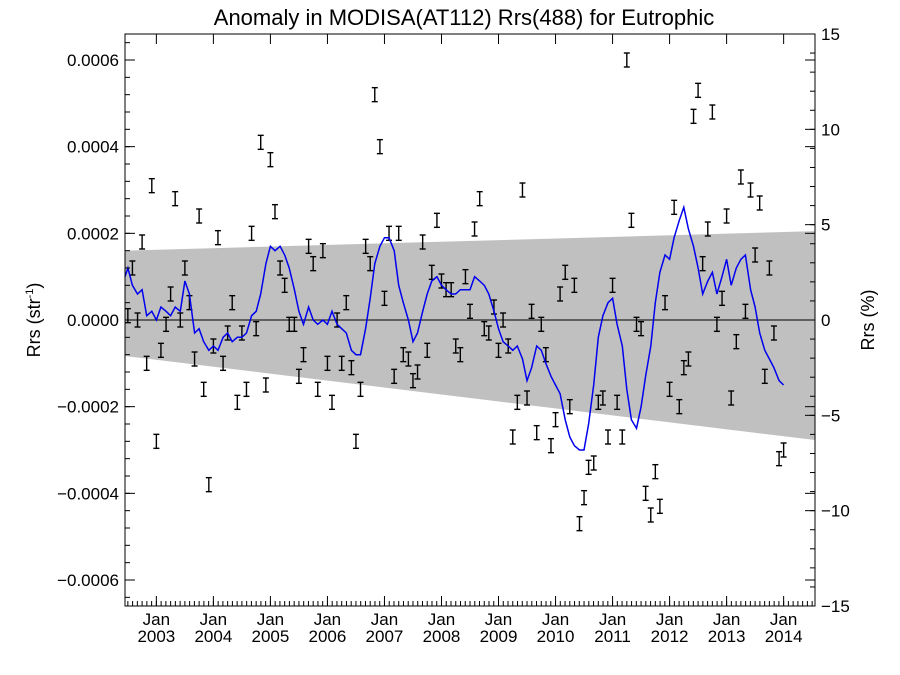 The width and height of the screenshot is (900, 675). What do you see at coordinates (784, 636) in the screenshot?
I see `x-tick-label-year: 2014` at bounding box center [784, 636].